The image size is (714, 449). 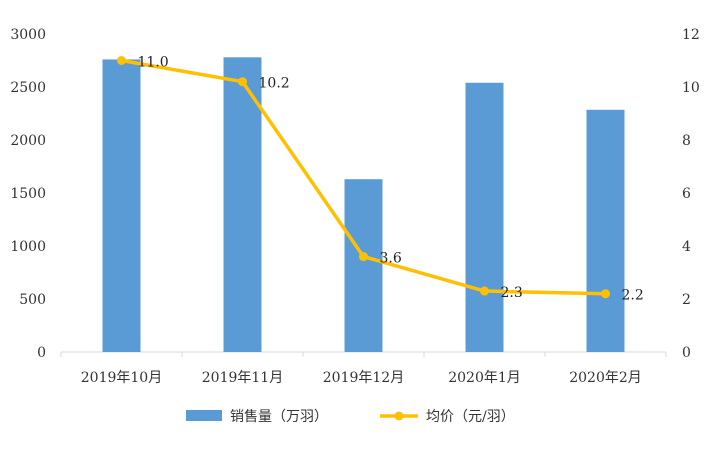 I want to click on legend-label-price: 均价（元/羽）, so click(x=470, y=417).